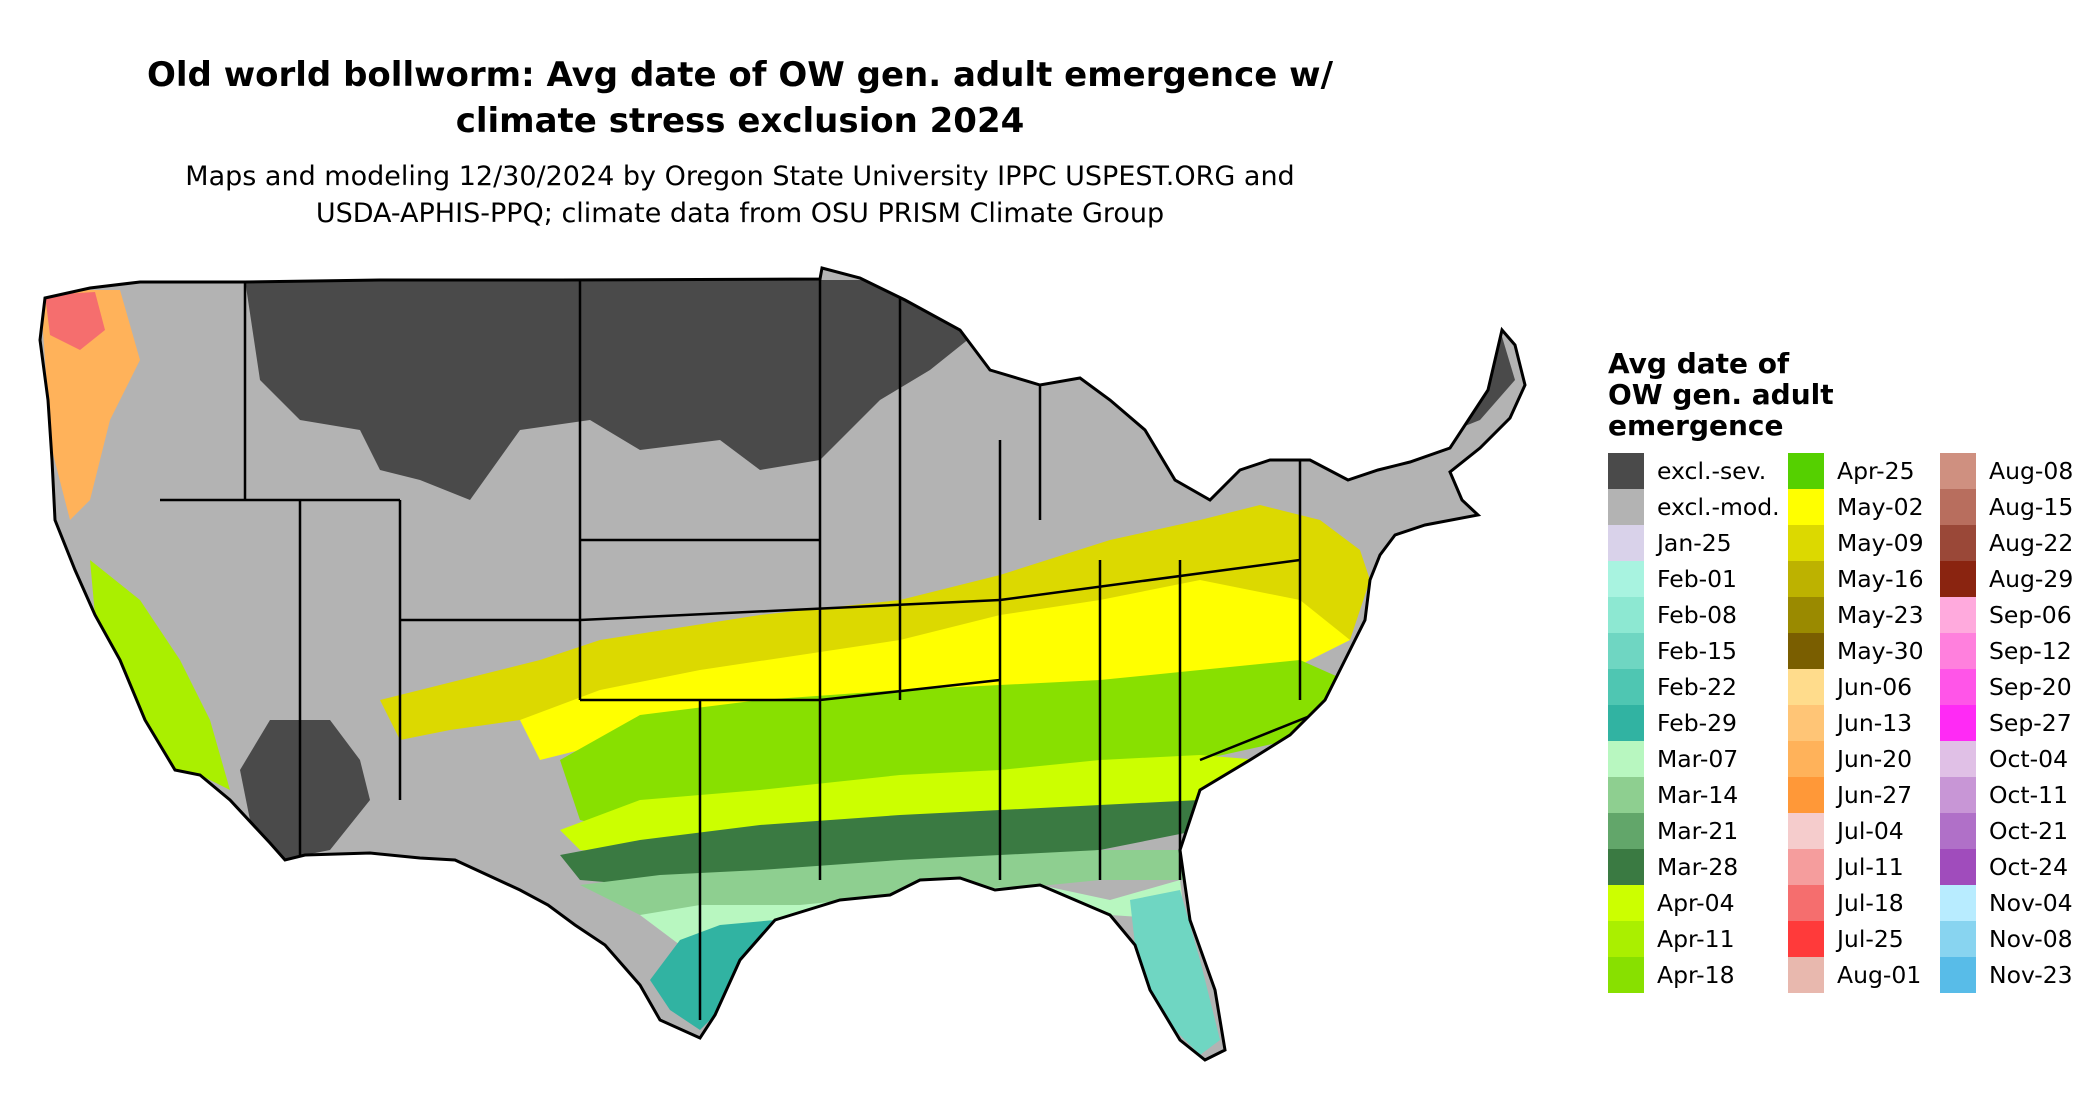  Describe the element at coordinates (1698, 831) in the screenshot. I see `legend-label: Mar-21` at that location.